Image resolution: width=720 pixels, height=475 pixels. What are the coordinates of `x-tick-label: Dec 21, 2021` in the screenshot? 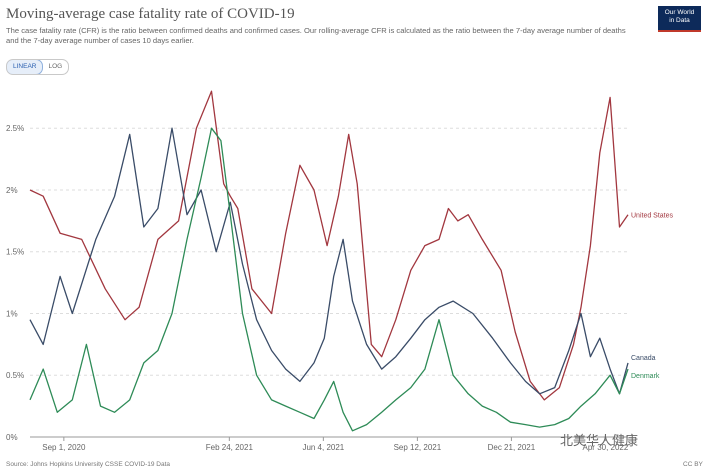 It's located at (512, 447).